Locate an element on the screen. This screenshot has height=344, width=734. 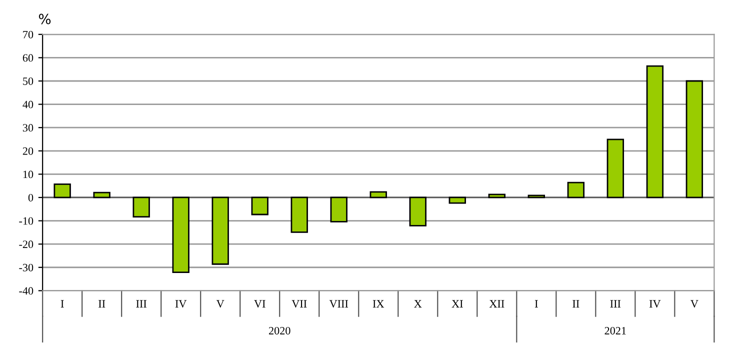
x-tick-label: VI is located at coordinates (260, 304).